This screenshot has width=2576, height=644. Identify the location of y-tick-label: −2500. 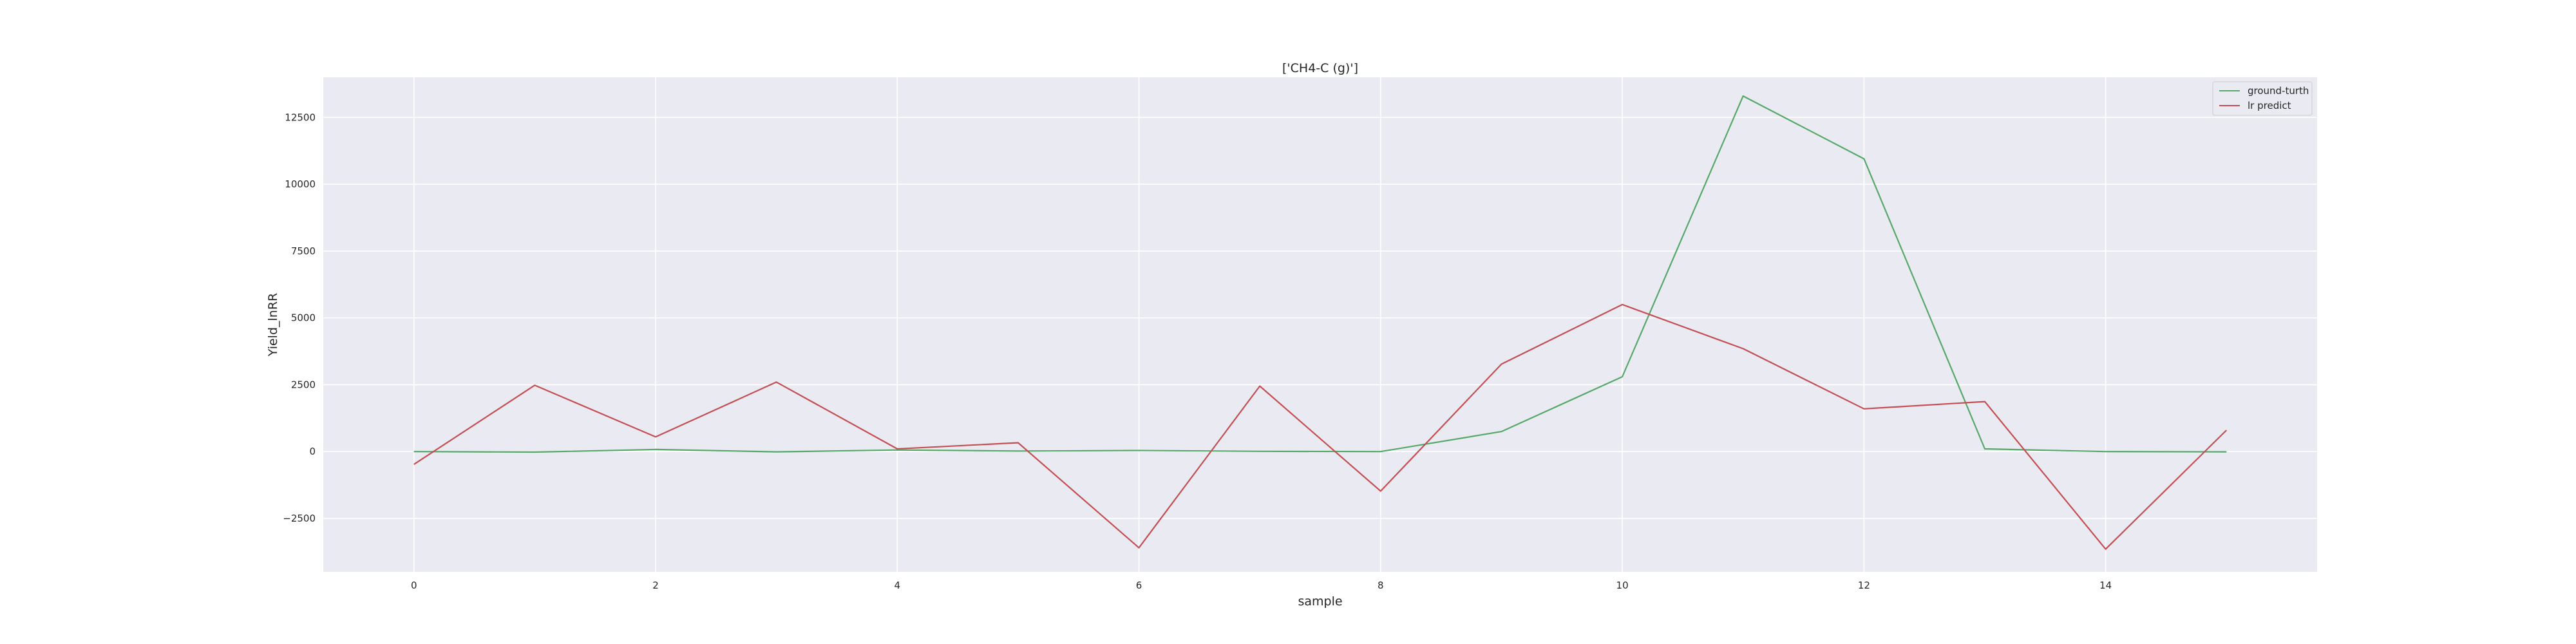
(299, 518).